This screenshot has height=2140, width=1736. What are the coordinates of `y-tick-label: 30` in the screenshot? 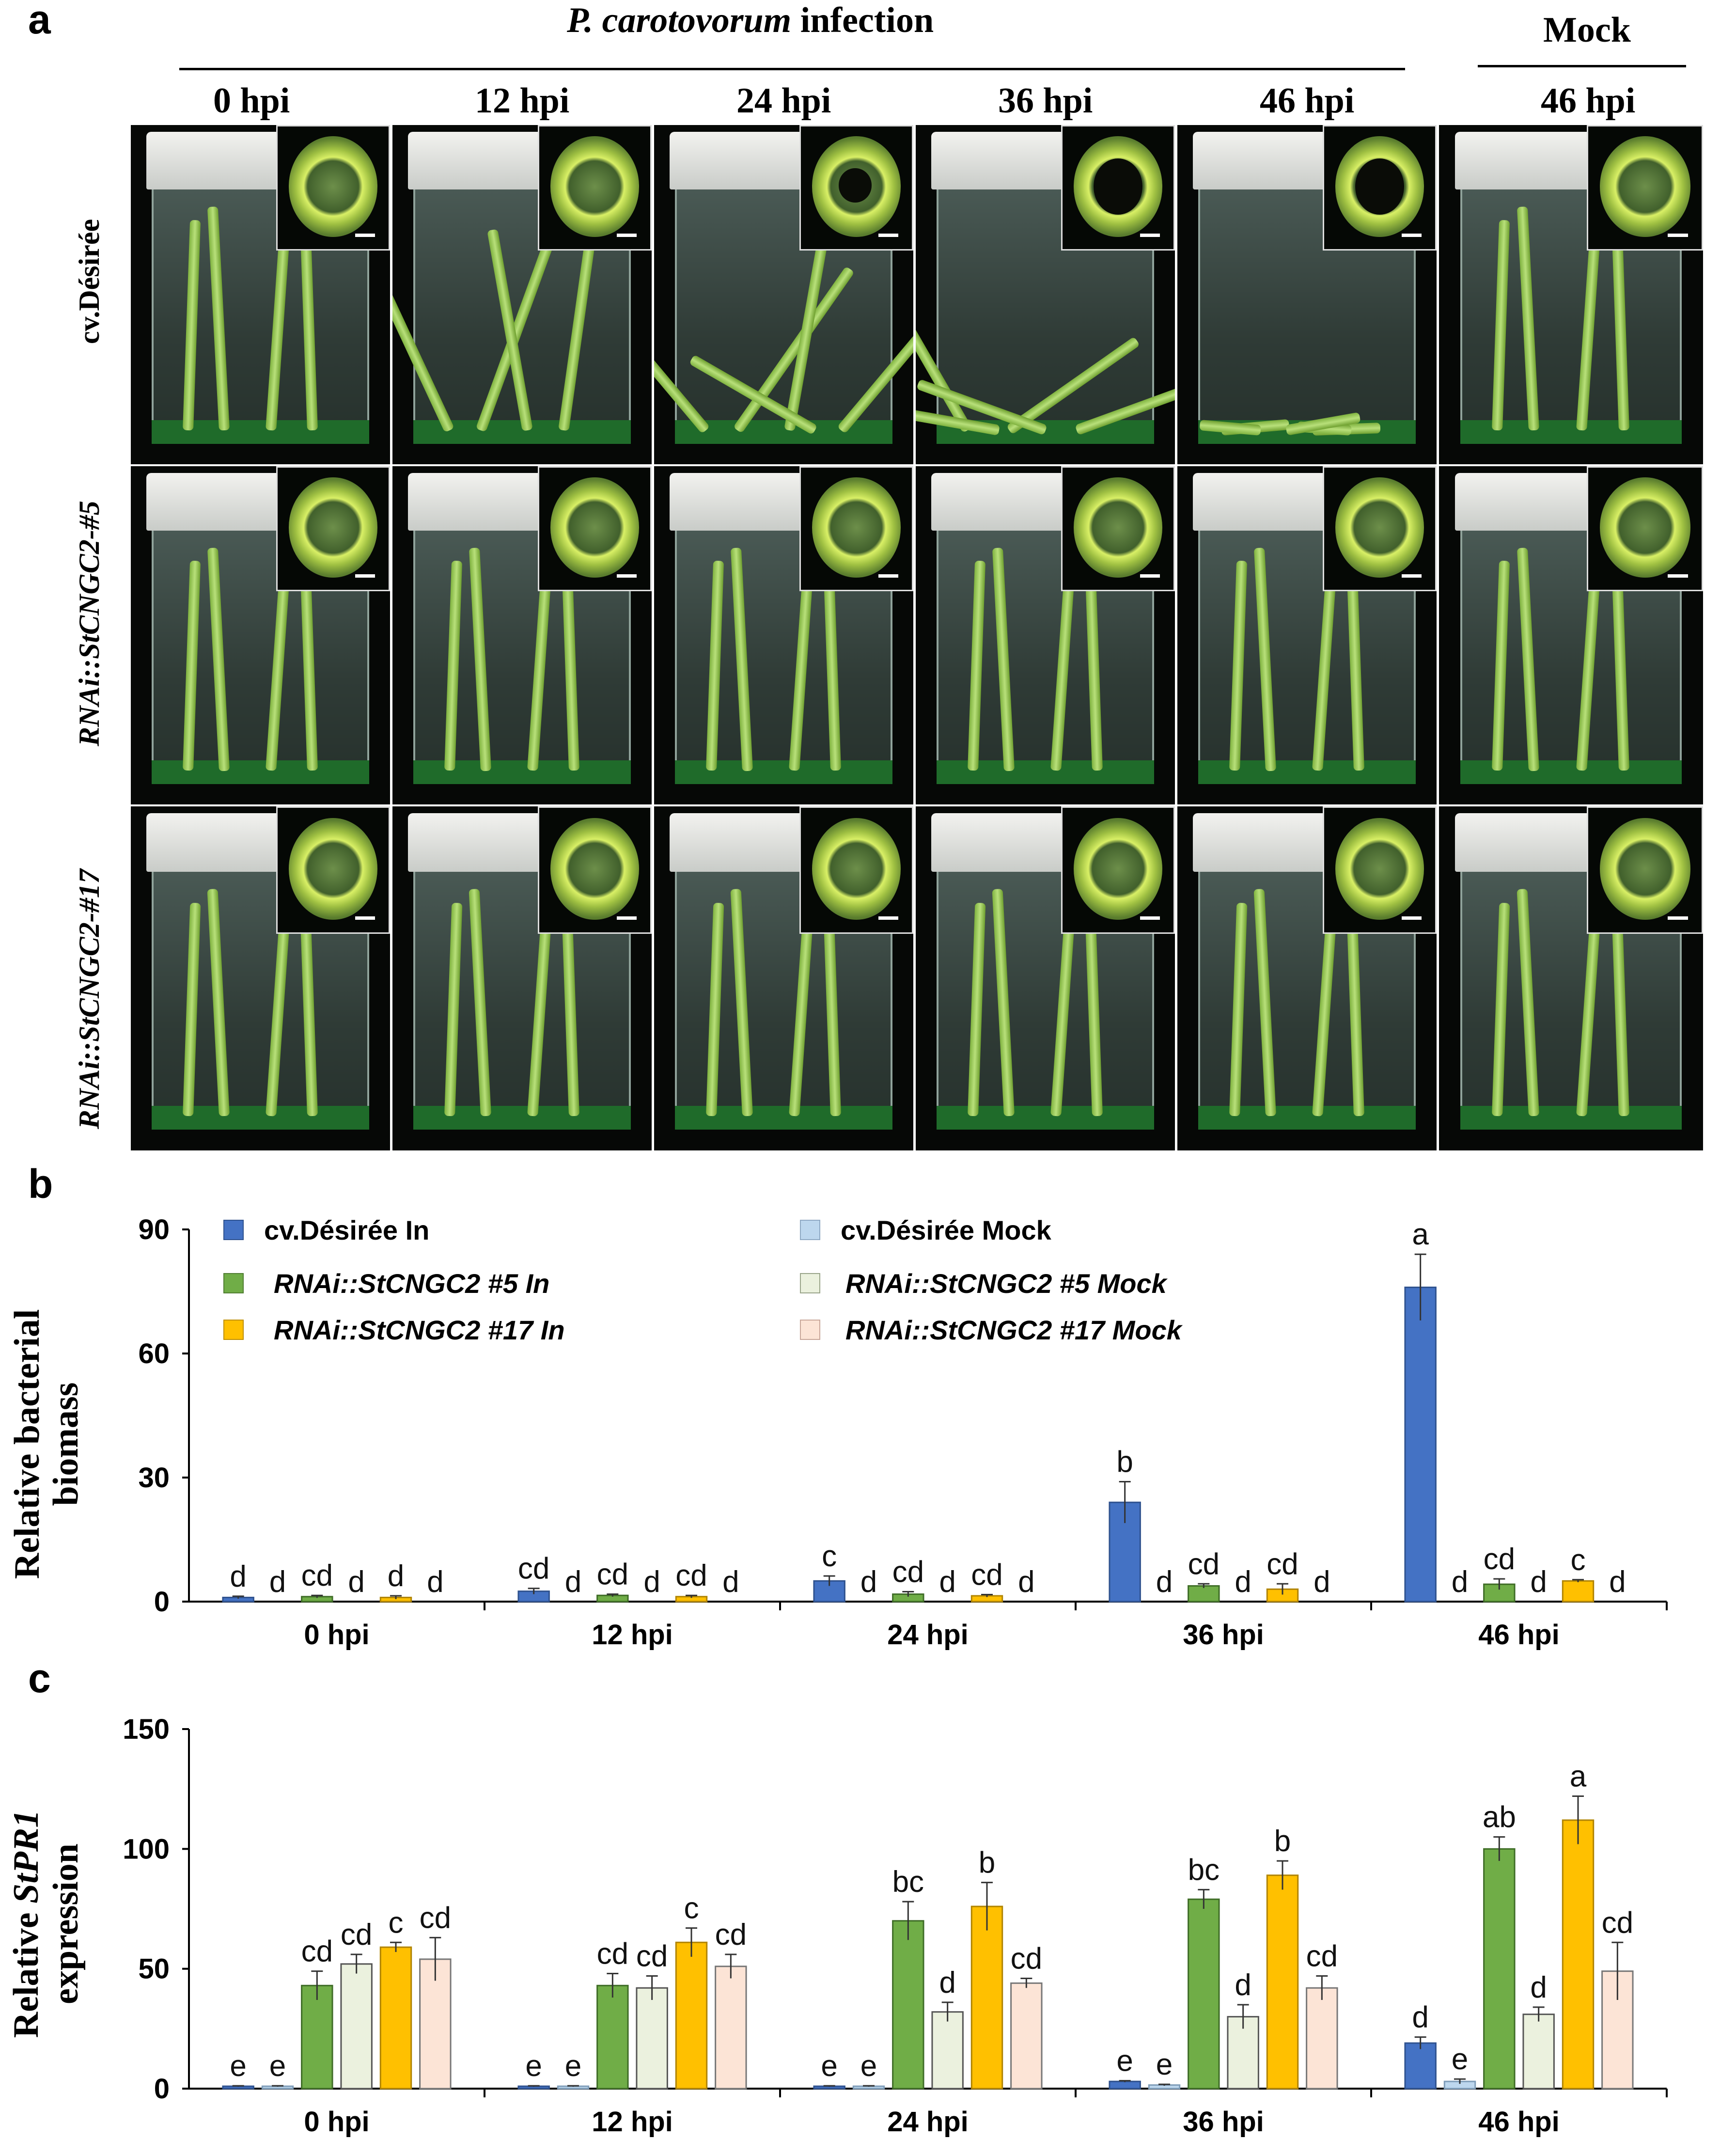 It's located at (154, 1478).